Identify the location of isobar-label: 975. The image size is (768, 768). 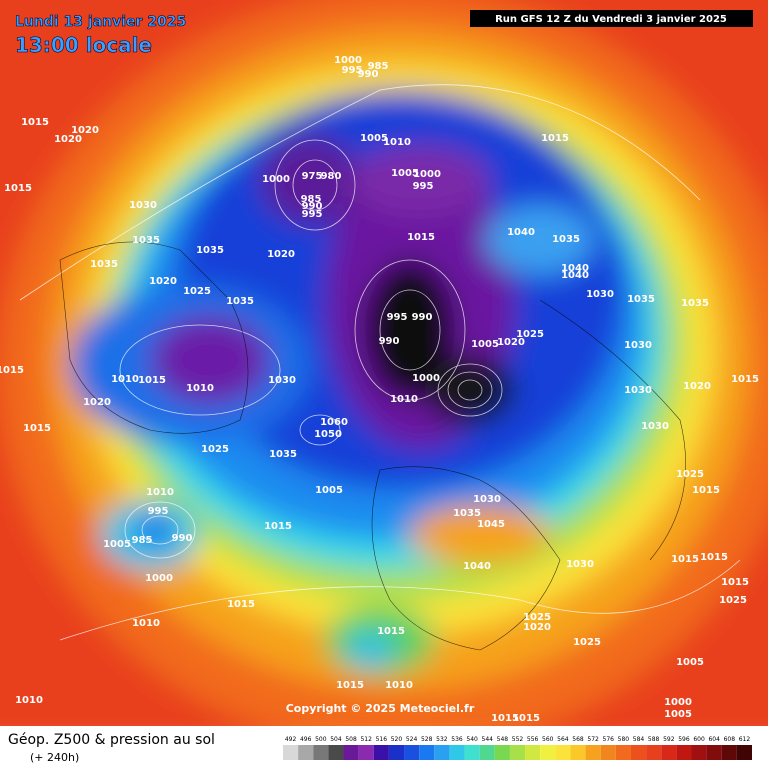
(312, 176).